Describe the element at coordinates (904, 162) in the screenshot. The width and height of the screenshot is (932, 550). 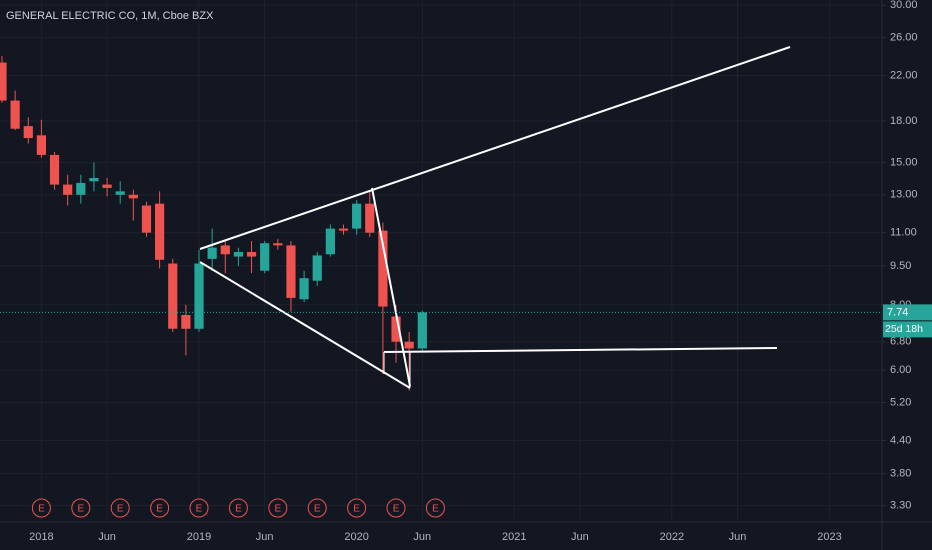
I see `y-tick-label: 15.00` at that location.